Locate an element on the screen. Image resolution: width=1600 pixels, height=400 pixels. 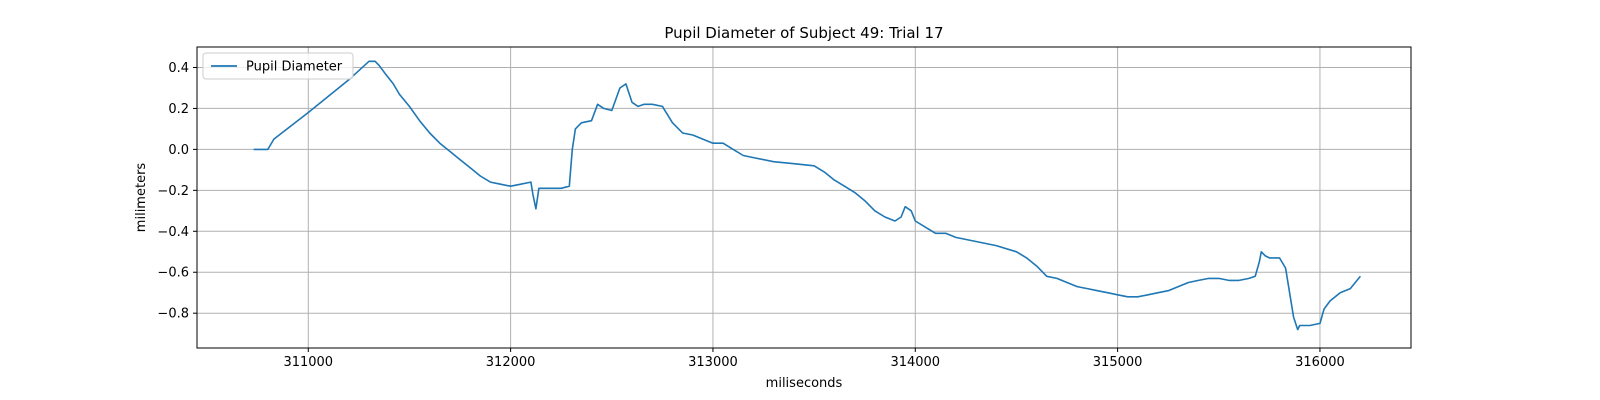
x-tick-label: 315000 is located at coordinates (1118, 362).